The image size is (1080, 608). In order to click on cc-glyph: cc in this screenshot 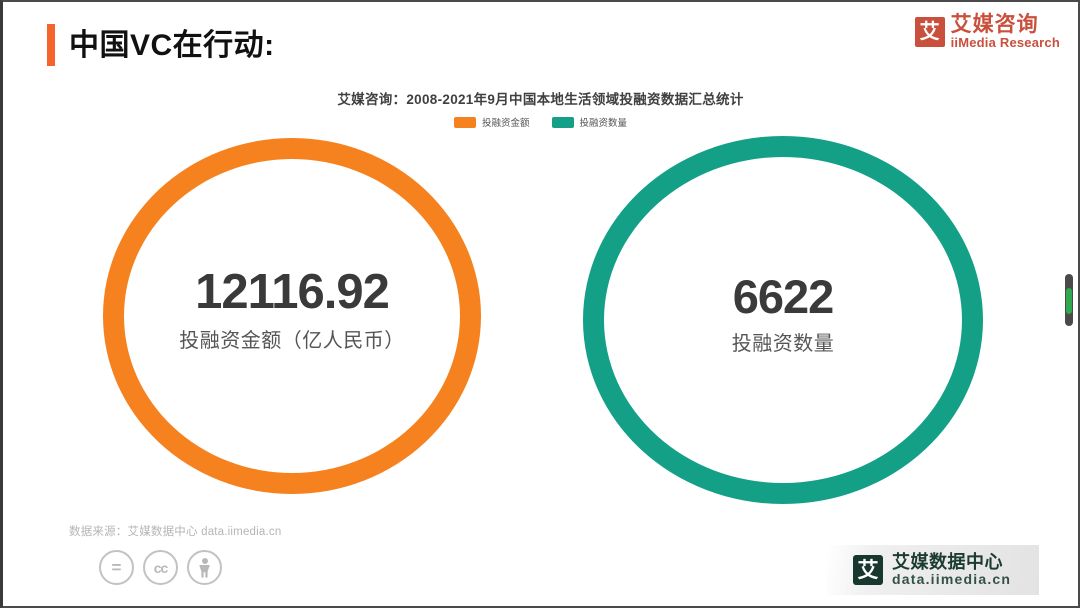, I will do `click(161, 567)`.